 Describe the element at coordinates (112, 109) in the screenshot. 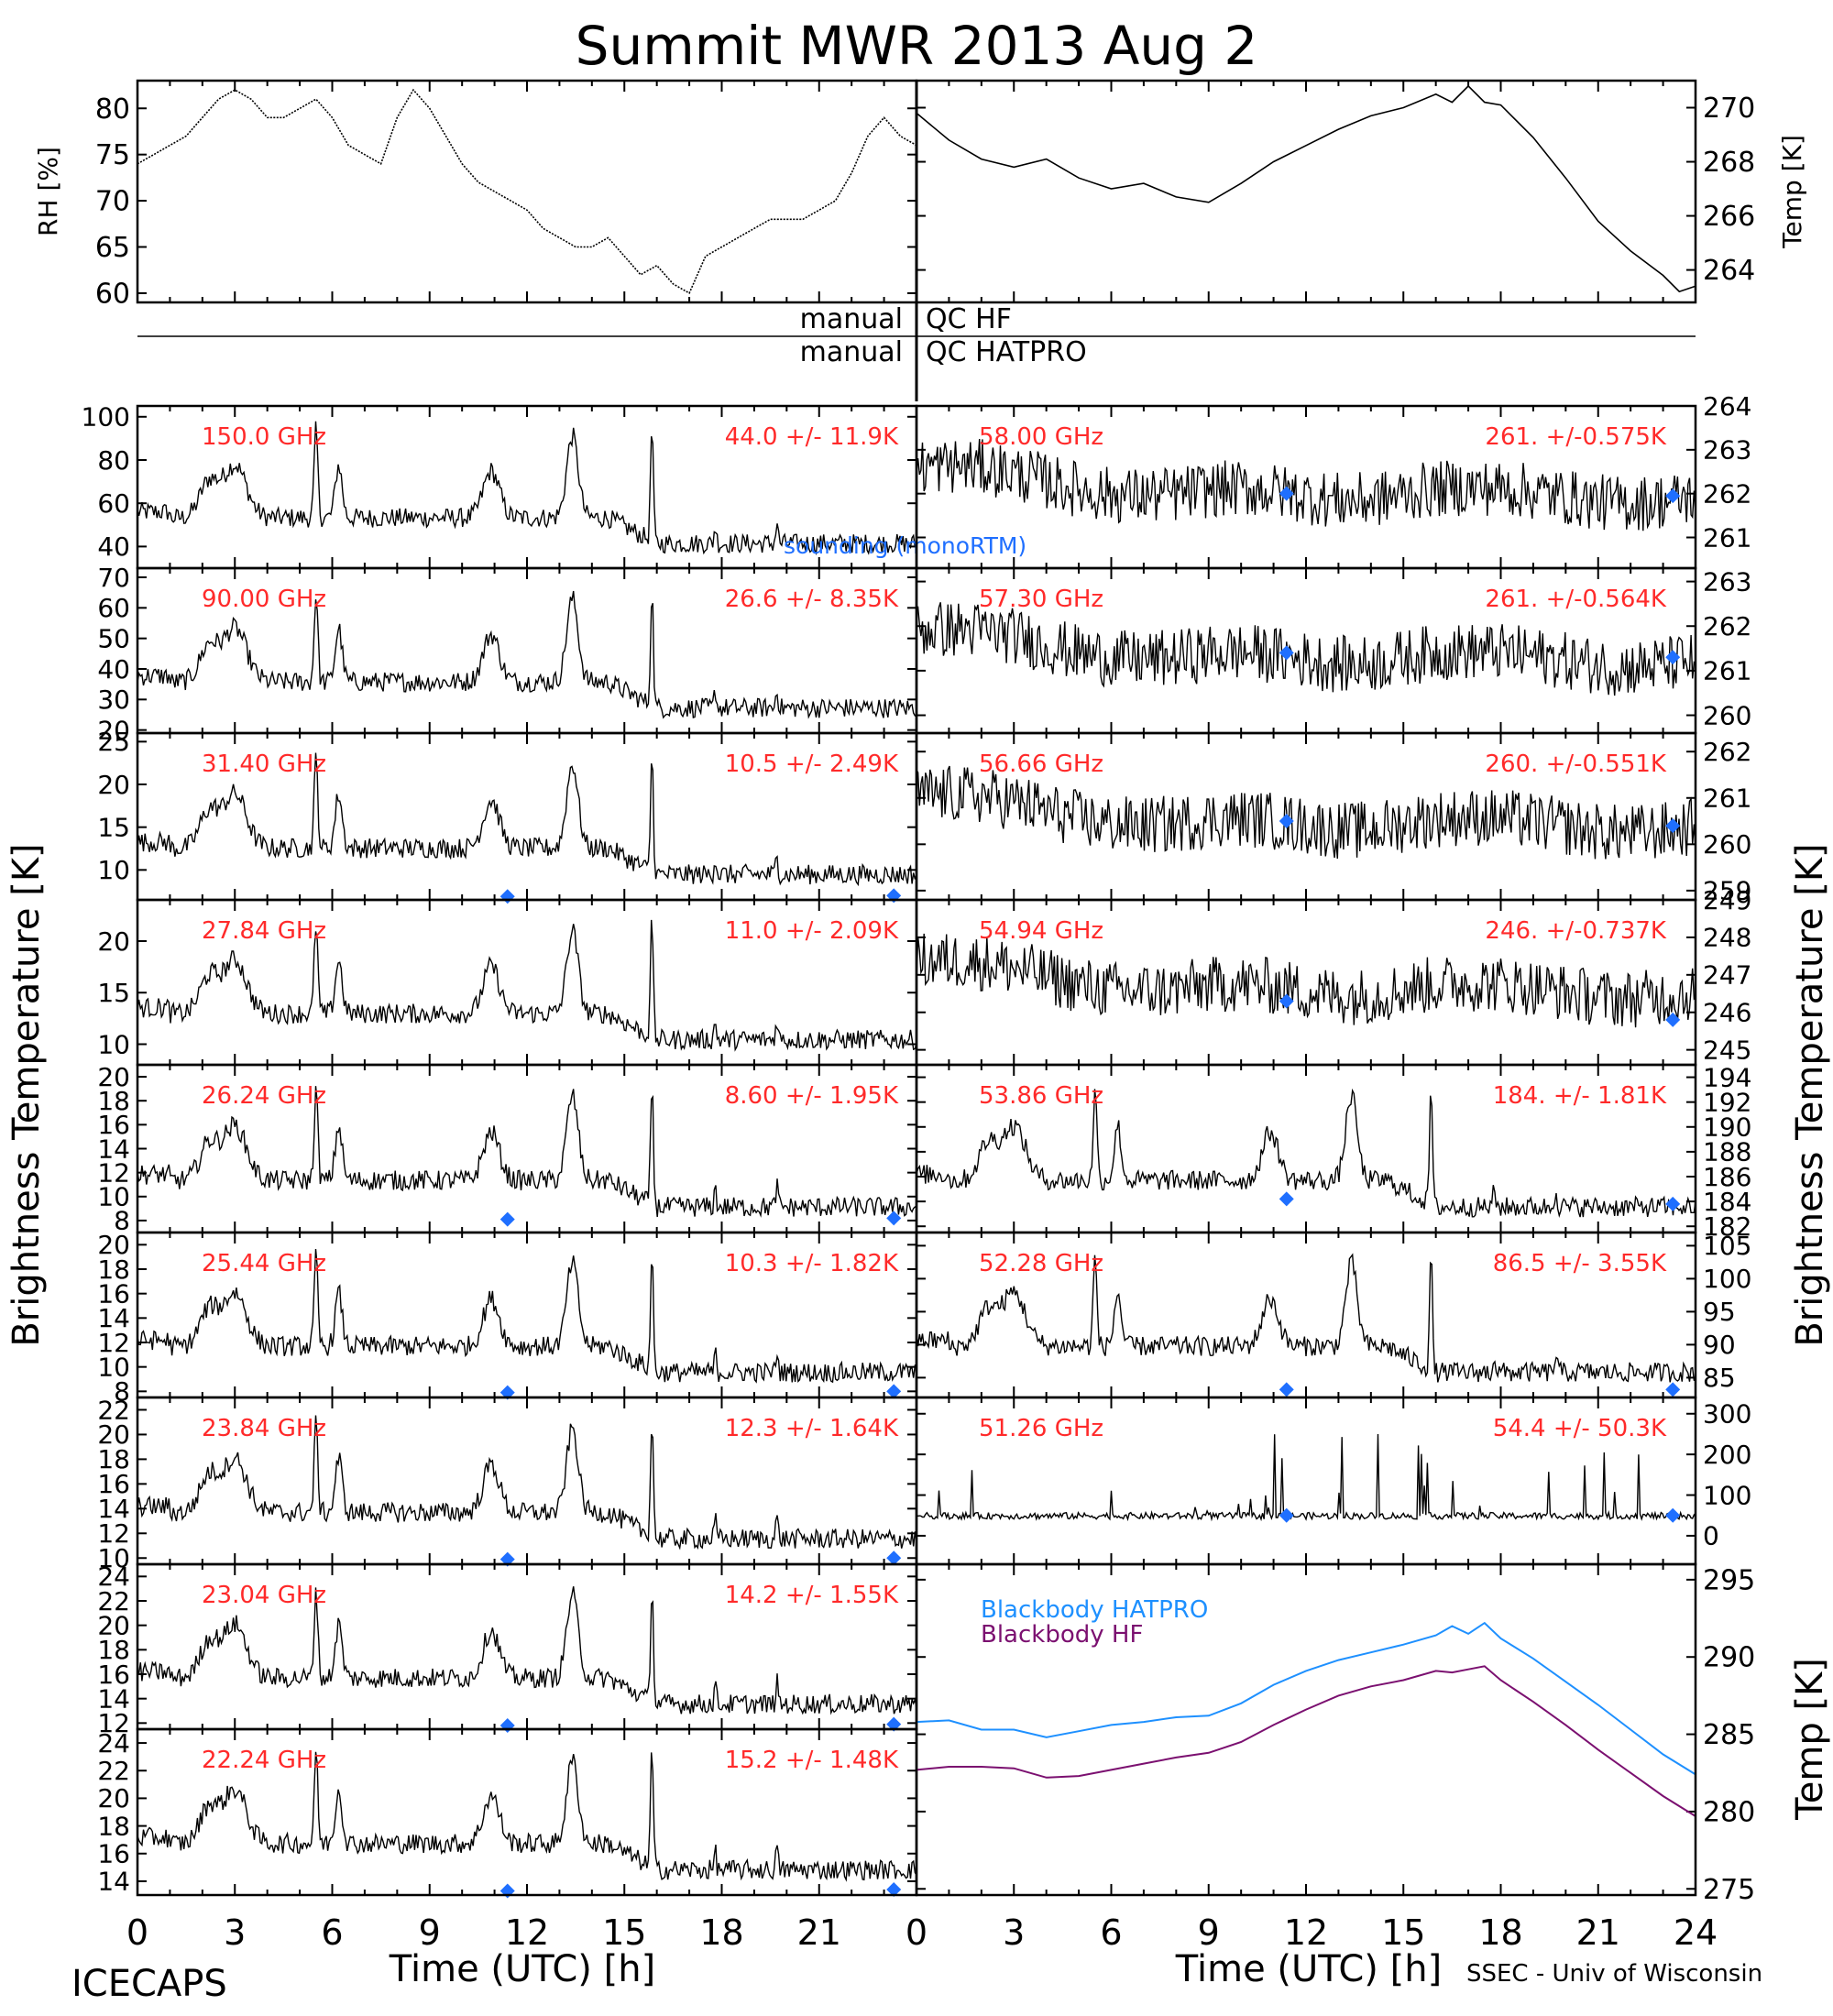

I see `y-tick-label: 80` at that location.